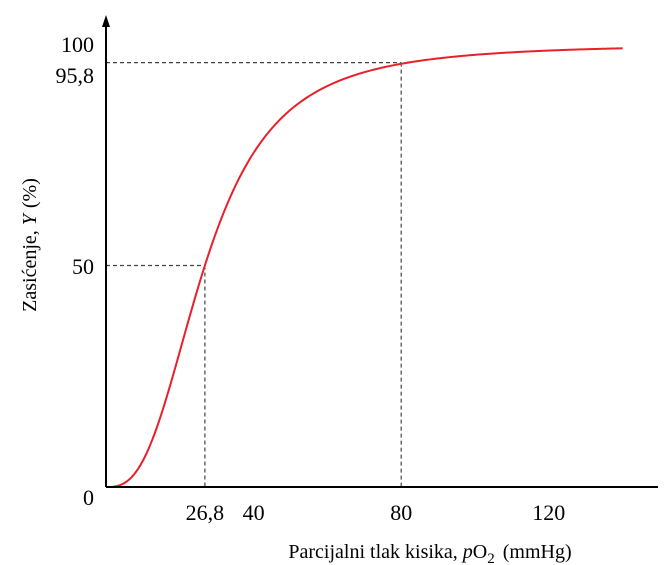 The image size is (666, 565). I want to click on x-tick-label-1: 40, so click(254, 512).